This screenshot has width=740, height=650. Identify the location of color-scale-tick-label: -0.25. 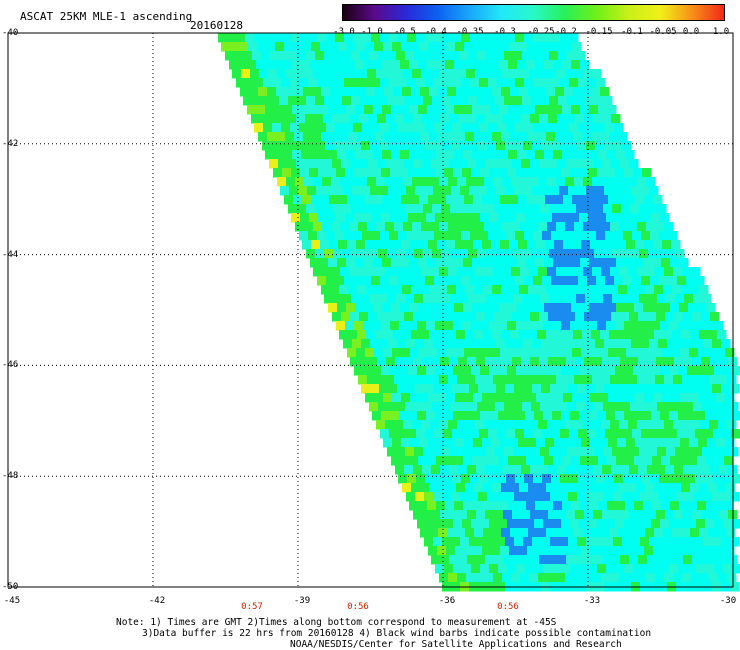
(541, 32).